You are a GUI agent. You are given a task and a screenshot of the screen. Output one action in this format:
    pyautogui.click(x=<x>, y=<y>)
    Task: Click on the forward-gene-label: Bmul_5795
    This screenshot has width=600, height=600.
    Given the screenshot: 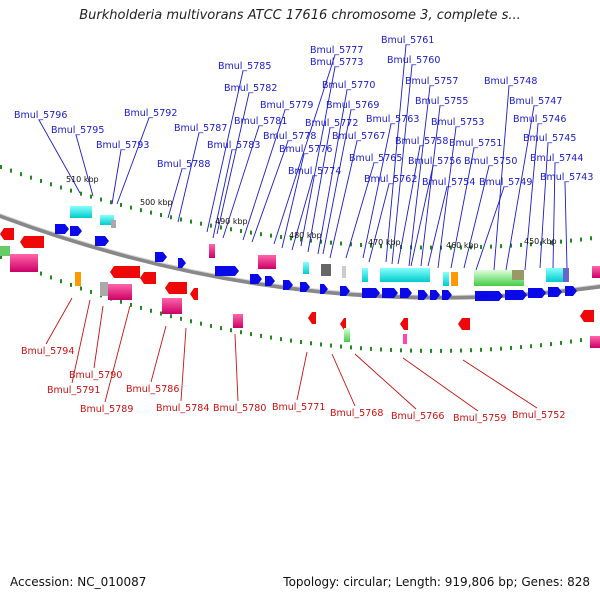 What is the action you would take?
    pyautogui.click(x=77, y=130)
    